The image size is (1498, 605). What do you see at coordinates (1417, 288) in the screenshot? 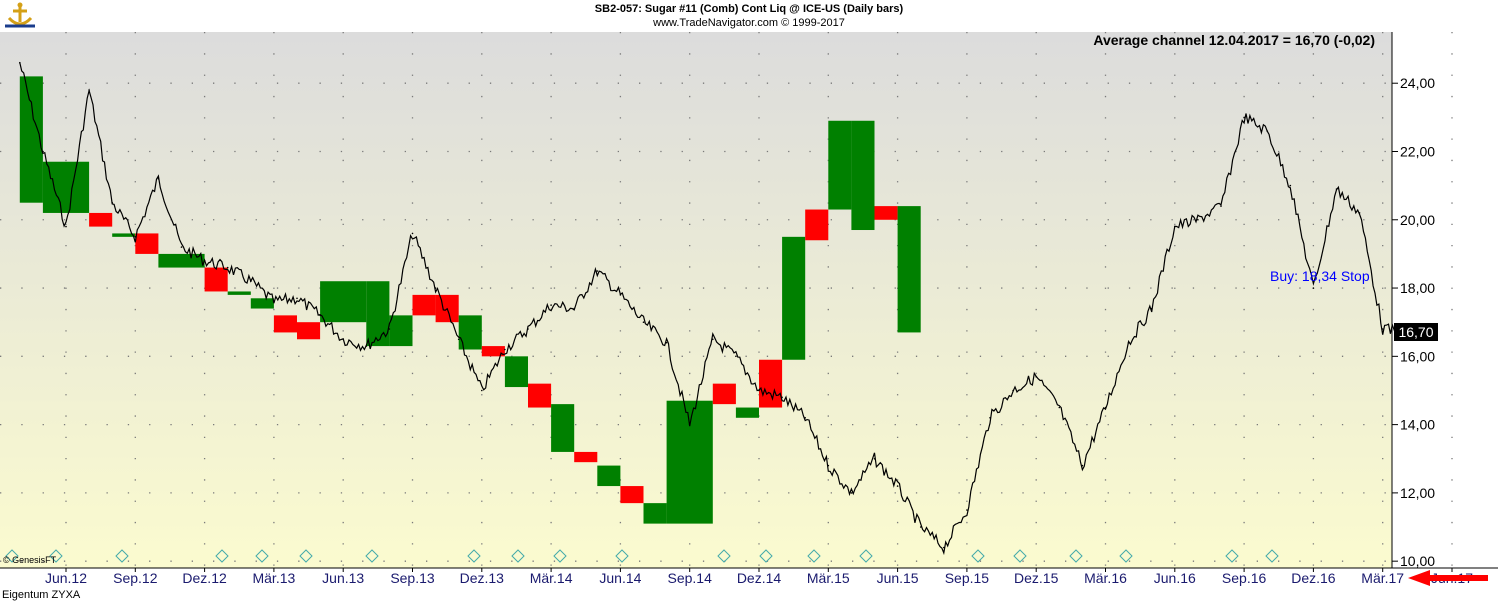
I see `y-tick-label: 18,00` at bounding box center [1417, 288].